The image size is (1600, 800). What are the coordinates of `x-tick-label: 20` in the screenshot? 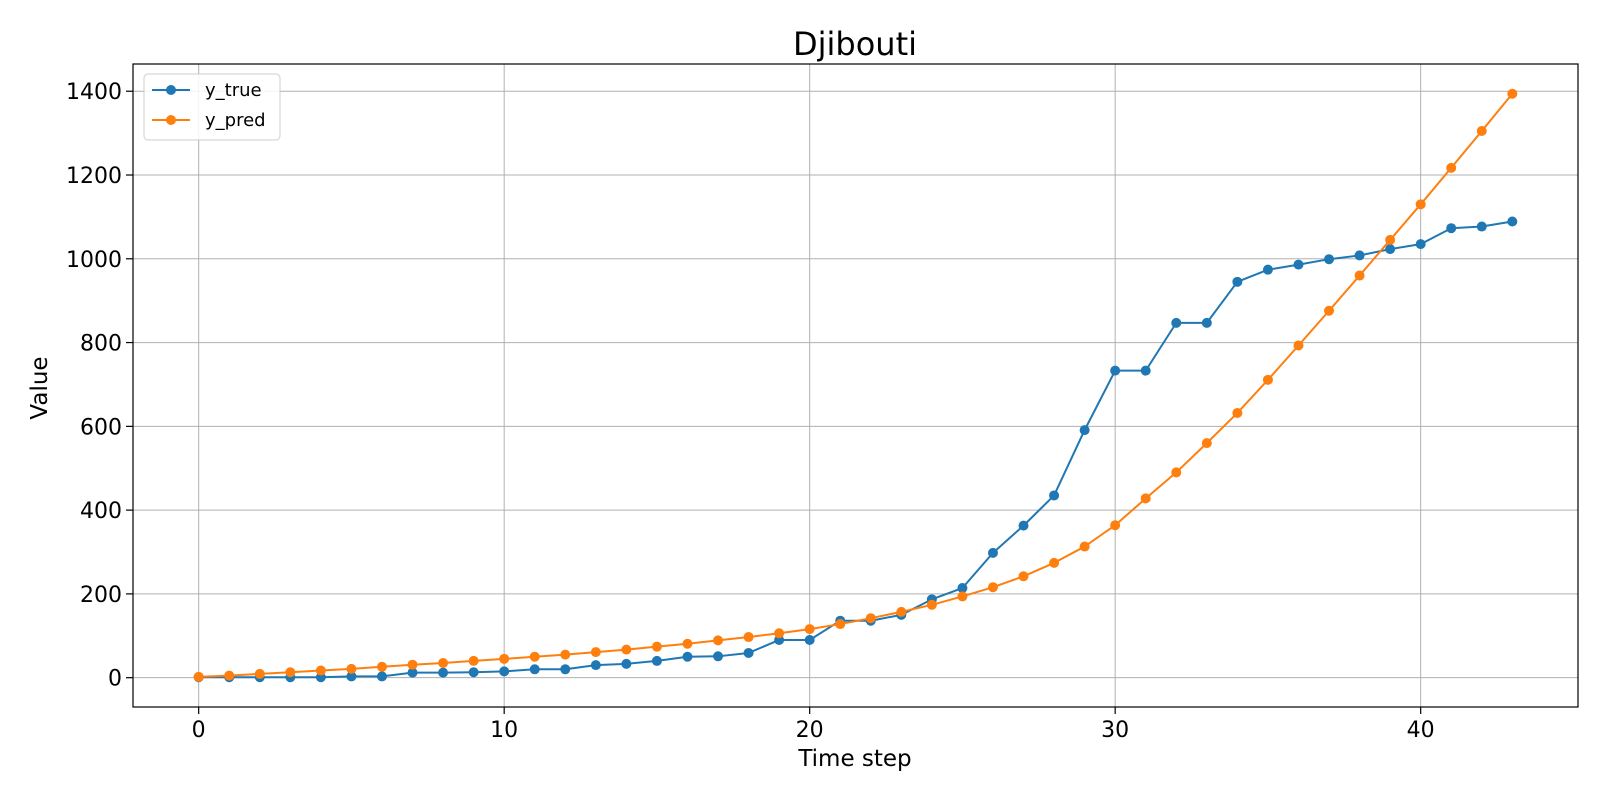 It's located at (810, 730).